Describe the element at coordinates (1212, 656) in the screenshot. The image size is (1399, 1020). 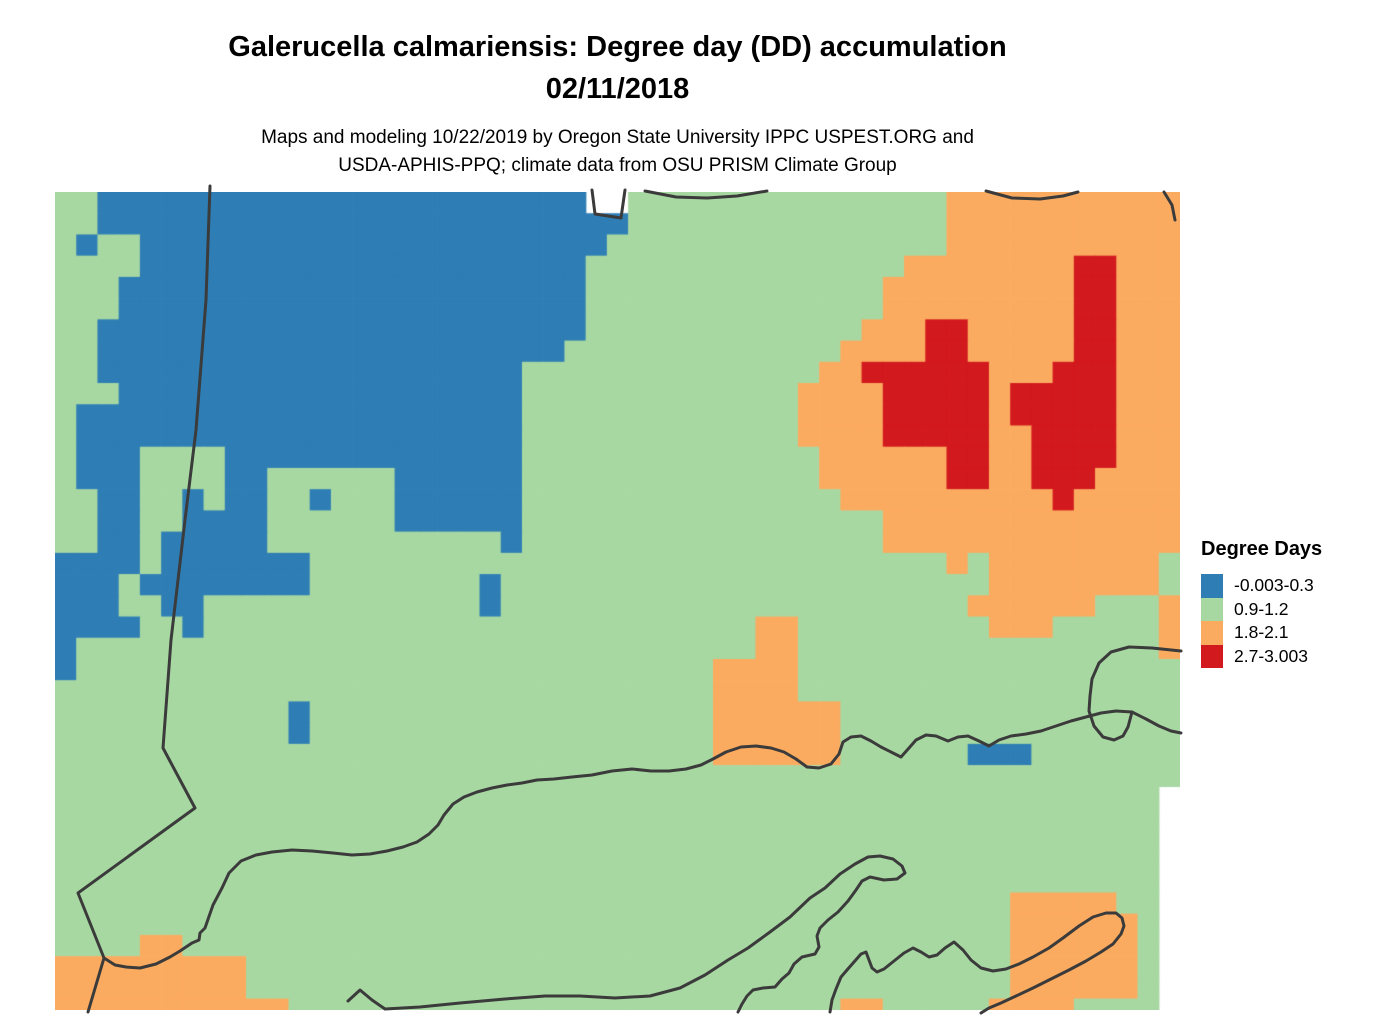
I see `legend-swatch-red` at that location.